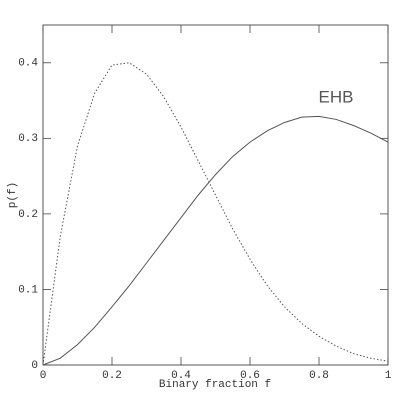 The width and height of the screenshot is (409, 409). Describe the element at coordinates (215, 385) in the screenshot. I see `x-axis-label: Binary fraction f` at that location.